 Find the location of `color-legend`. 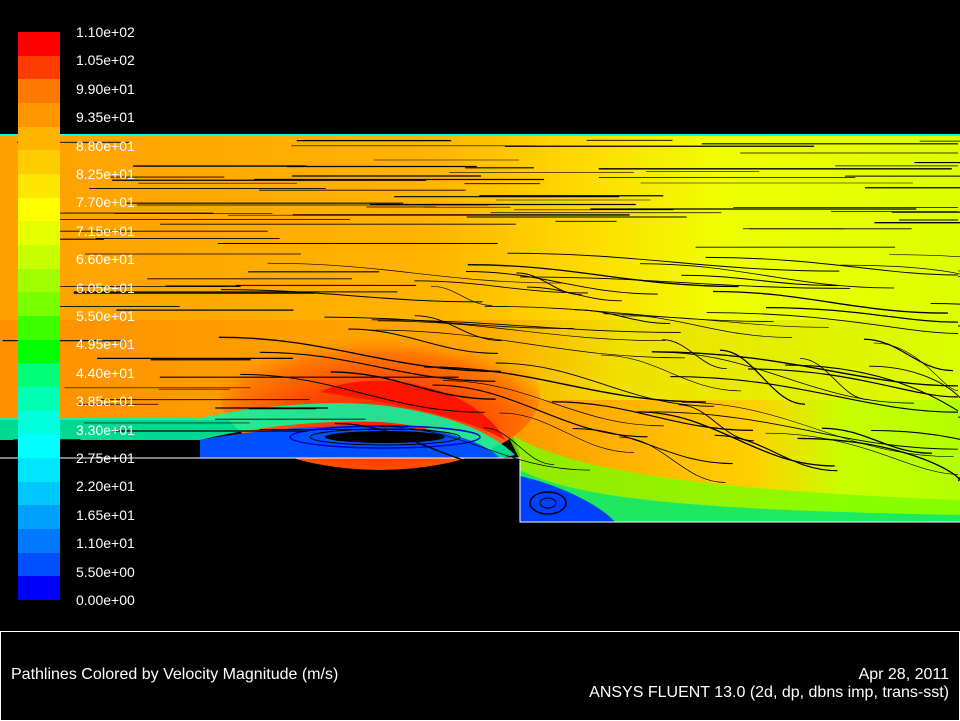

color-legend is located at coordinates (39, 316).